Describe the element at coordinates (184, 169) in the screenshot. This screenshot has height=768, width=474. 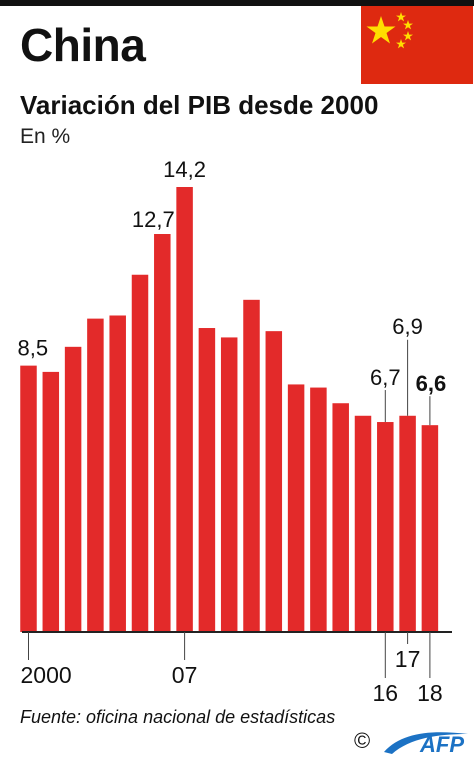
I see `data-label: 14,2` at that location.